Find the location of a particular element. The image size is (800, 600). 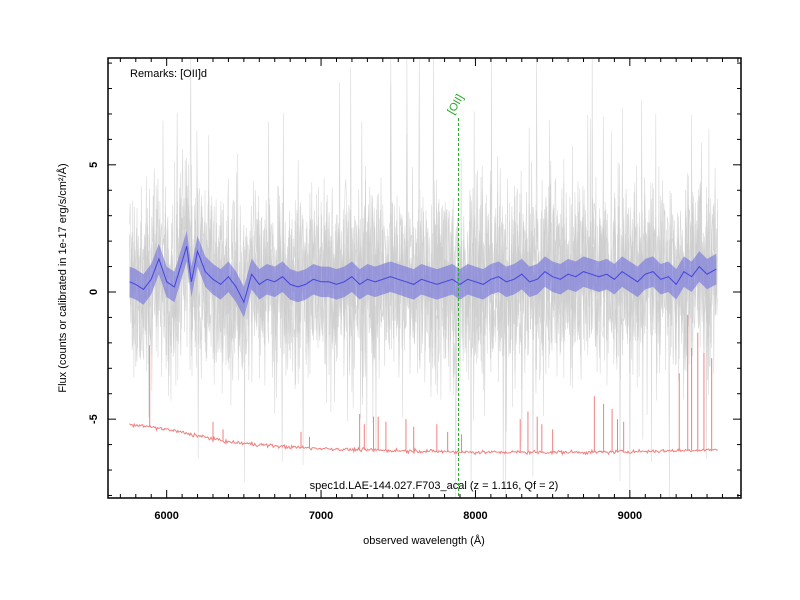

y-tick-label: -5 is located at coordinates (94, 419).